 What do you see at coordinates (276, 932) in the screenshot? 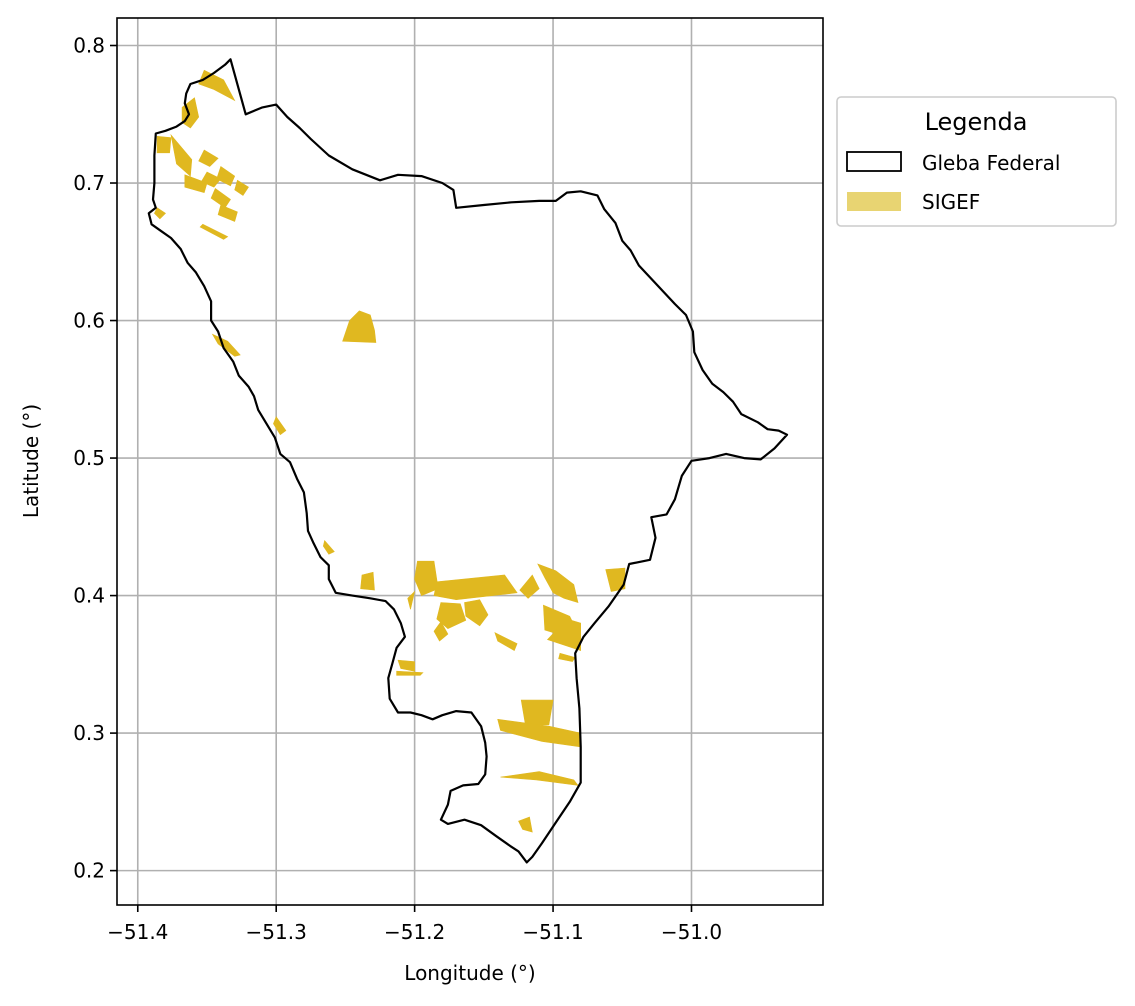
I see `x-tick-label: −51.3` at bounding box center [276, 932].